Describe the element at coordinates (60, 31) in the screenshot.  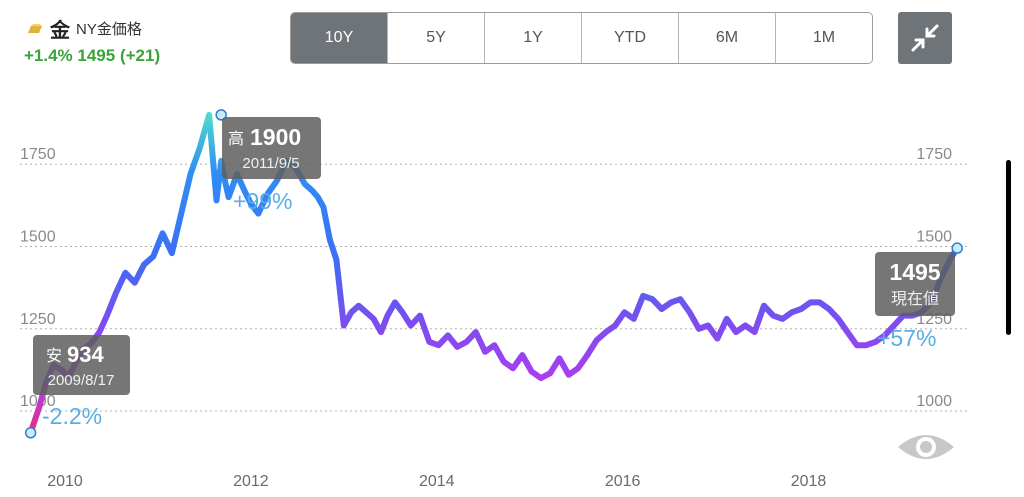
I see `asset-kanji: 金` at that location.